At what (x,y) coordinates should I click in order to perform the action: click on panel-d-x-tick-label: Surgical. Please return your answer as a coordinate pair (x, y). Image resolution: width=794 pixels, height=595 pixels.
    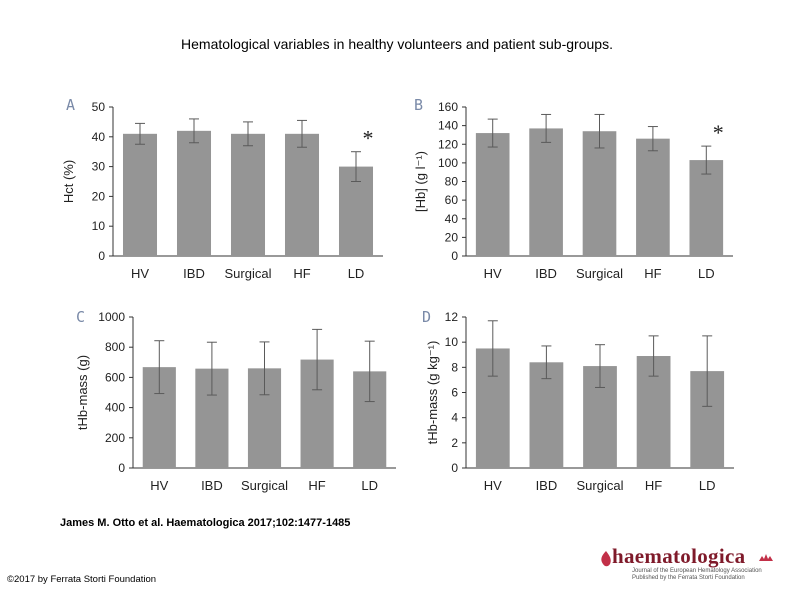
    Looking at the image, I should click on (600, 485).